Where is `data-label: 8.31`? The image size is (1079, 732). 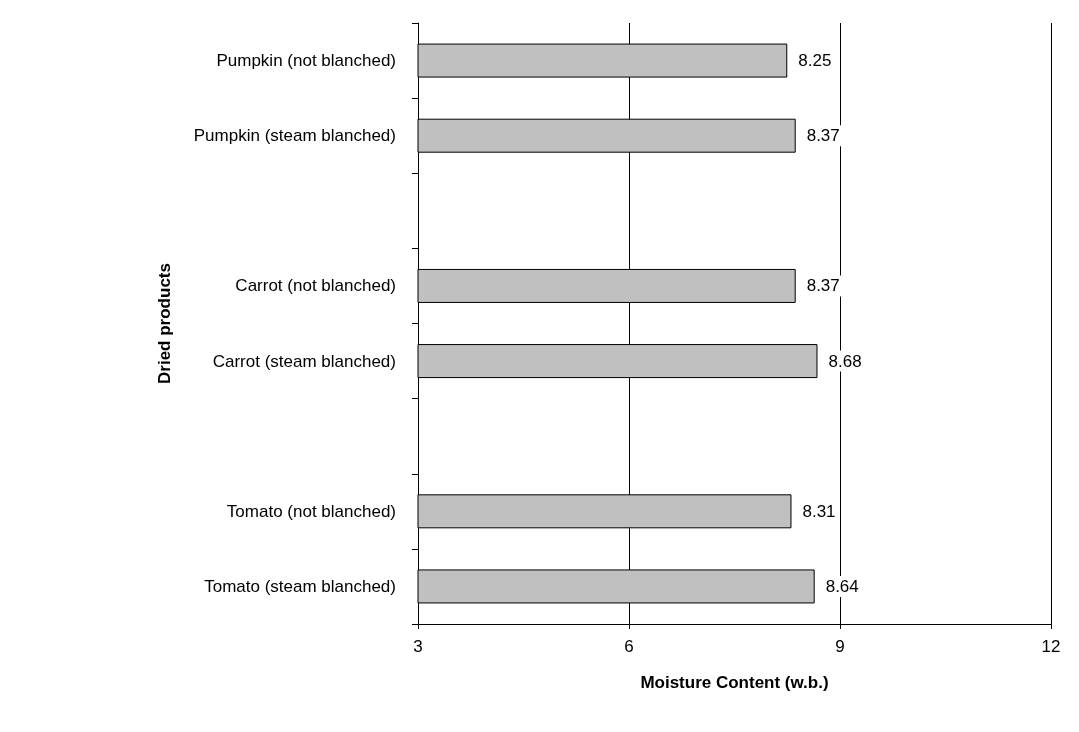 data-label: 8.31 is located at coordinates (819, 511).